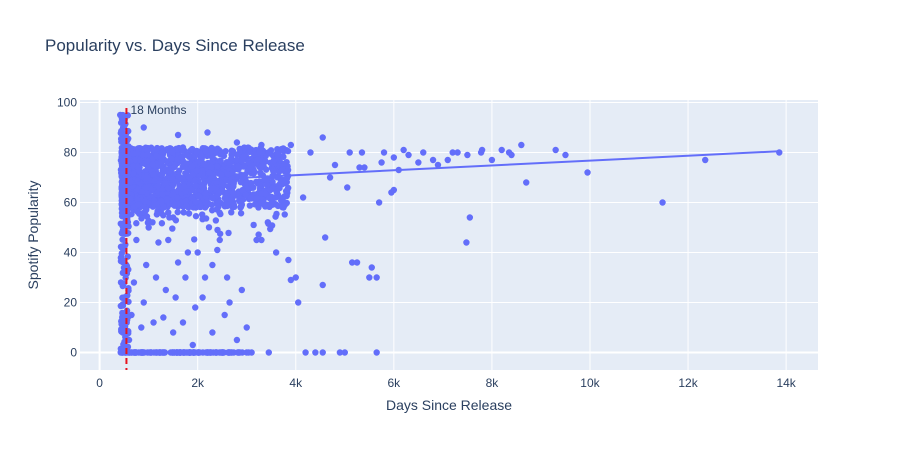 Image resolution: width=898 pixels, height=450 pixels. I want to click on chart-title: Popularity vs. Days Since Release, so click(175, 45).